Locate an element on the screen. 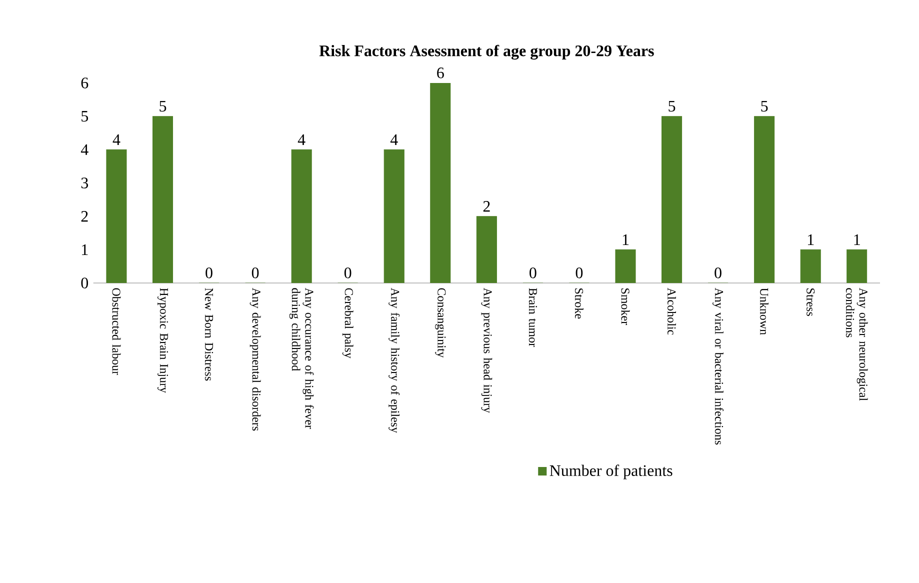  x-tick-label: Unknown is located at coordinates (764, 311).